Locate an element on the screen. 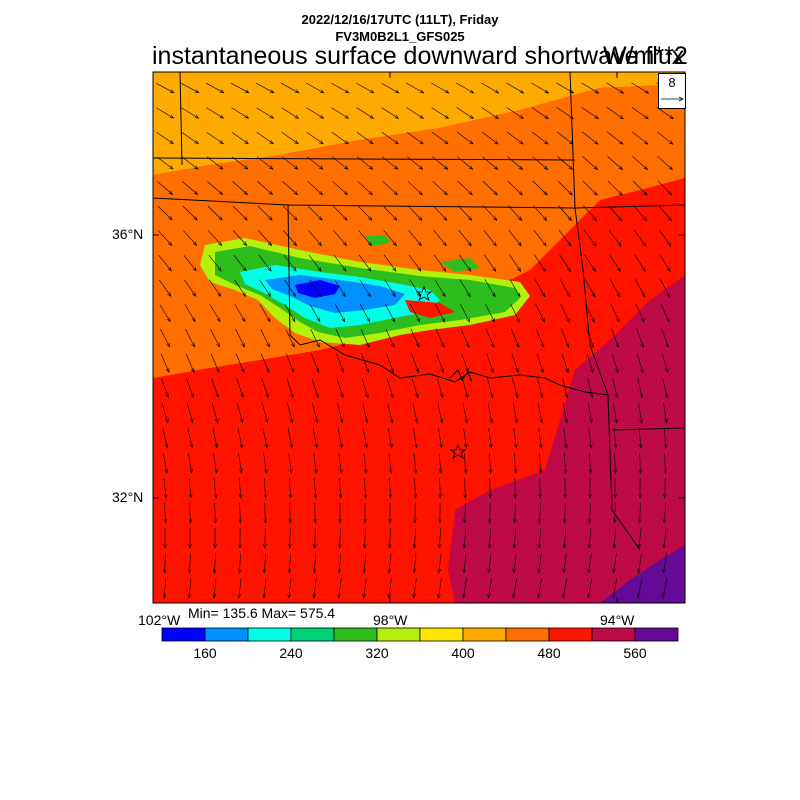  colorbar-label: 240 is located at coordinates (291, 653).